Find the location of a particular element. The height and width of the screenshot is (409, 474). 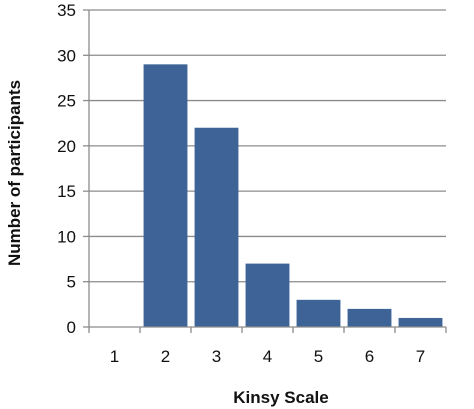

y-tick-label: 25 is located at coordinates (66, 101).